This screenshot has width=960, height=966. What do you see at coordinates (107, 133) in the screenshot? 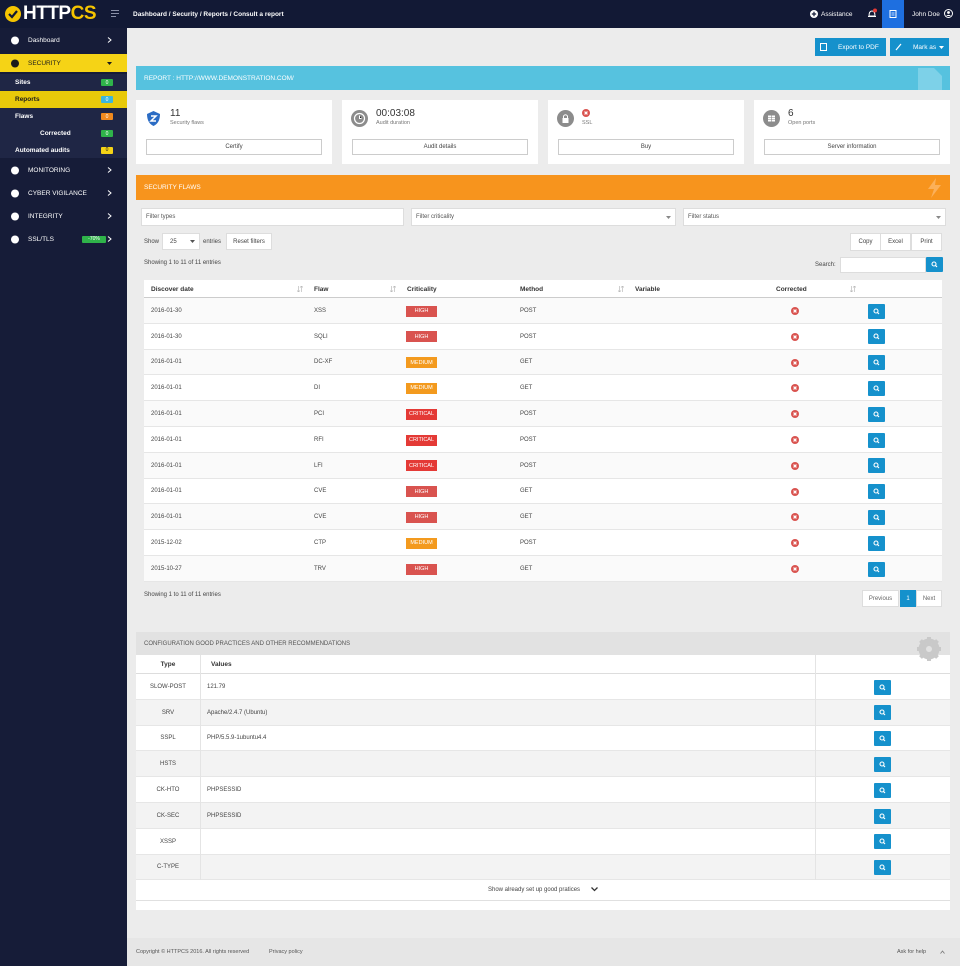
I see `nav-badge: 0` at bounding box center [107, 133].